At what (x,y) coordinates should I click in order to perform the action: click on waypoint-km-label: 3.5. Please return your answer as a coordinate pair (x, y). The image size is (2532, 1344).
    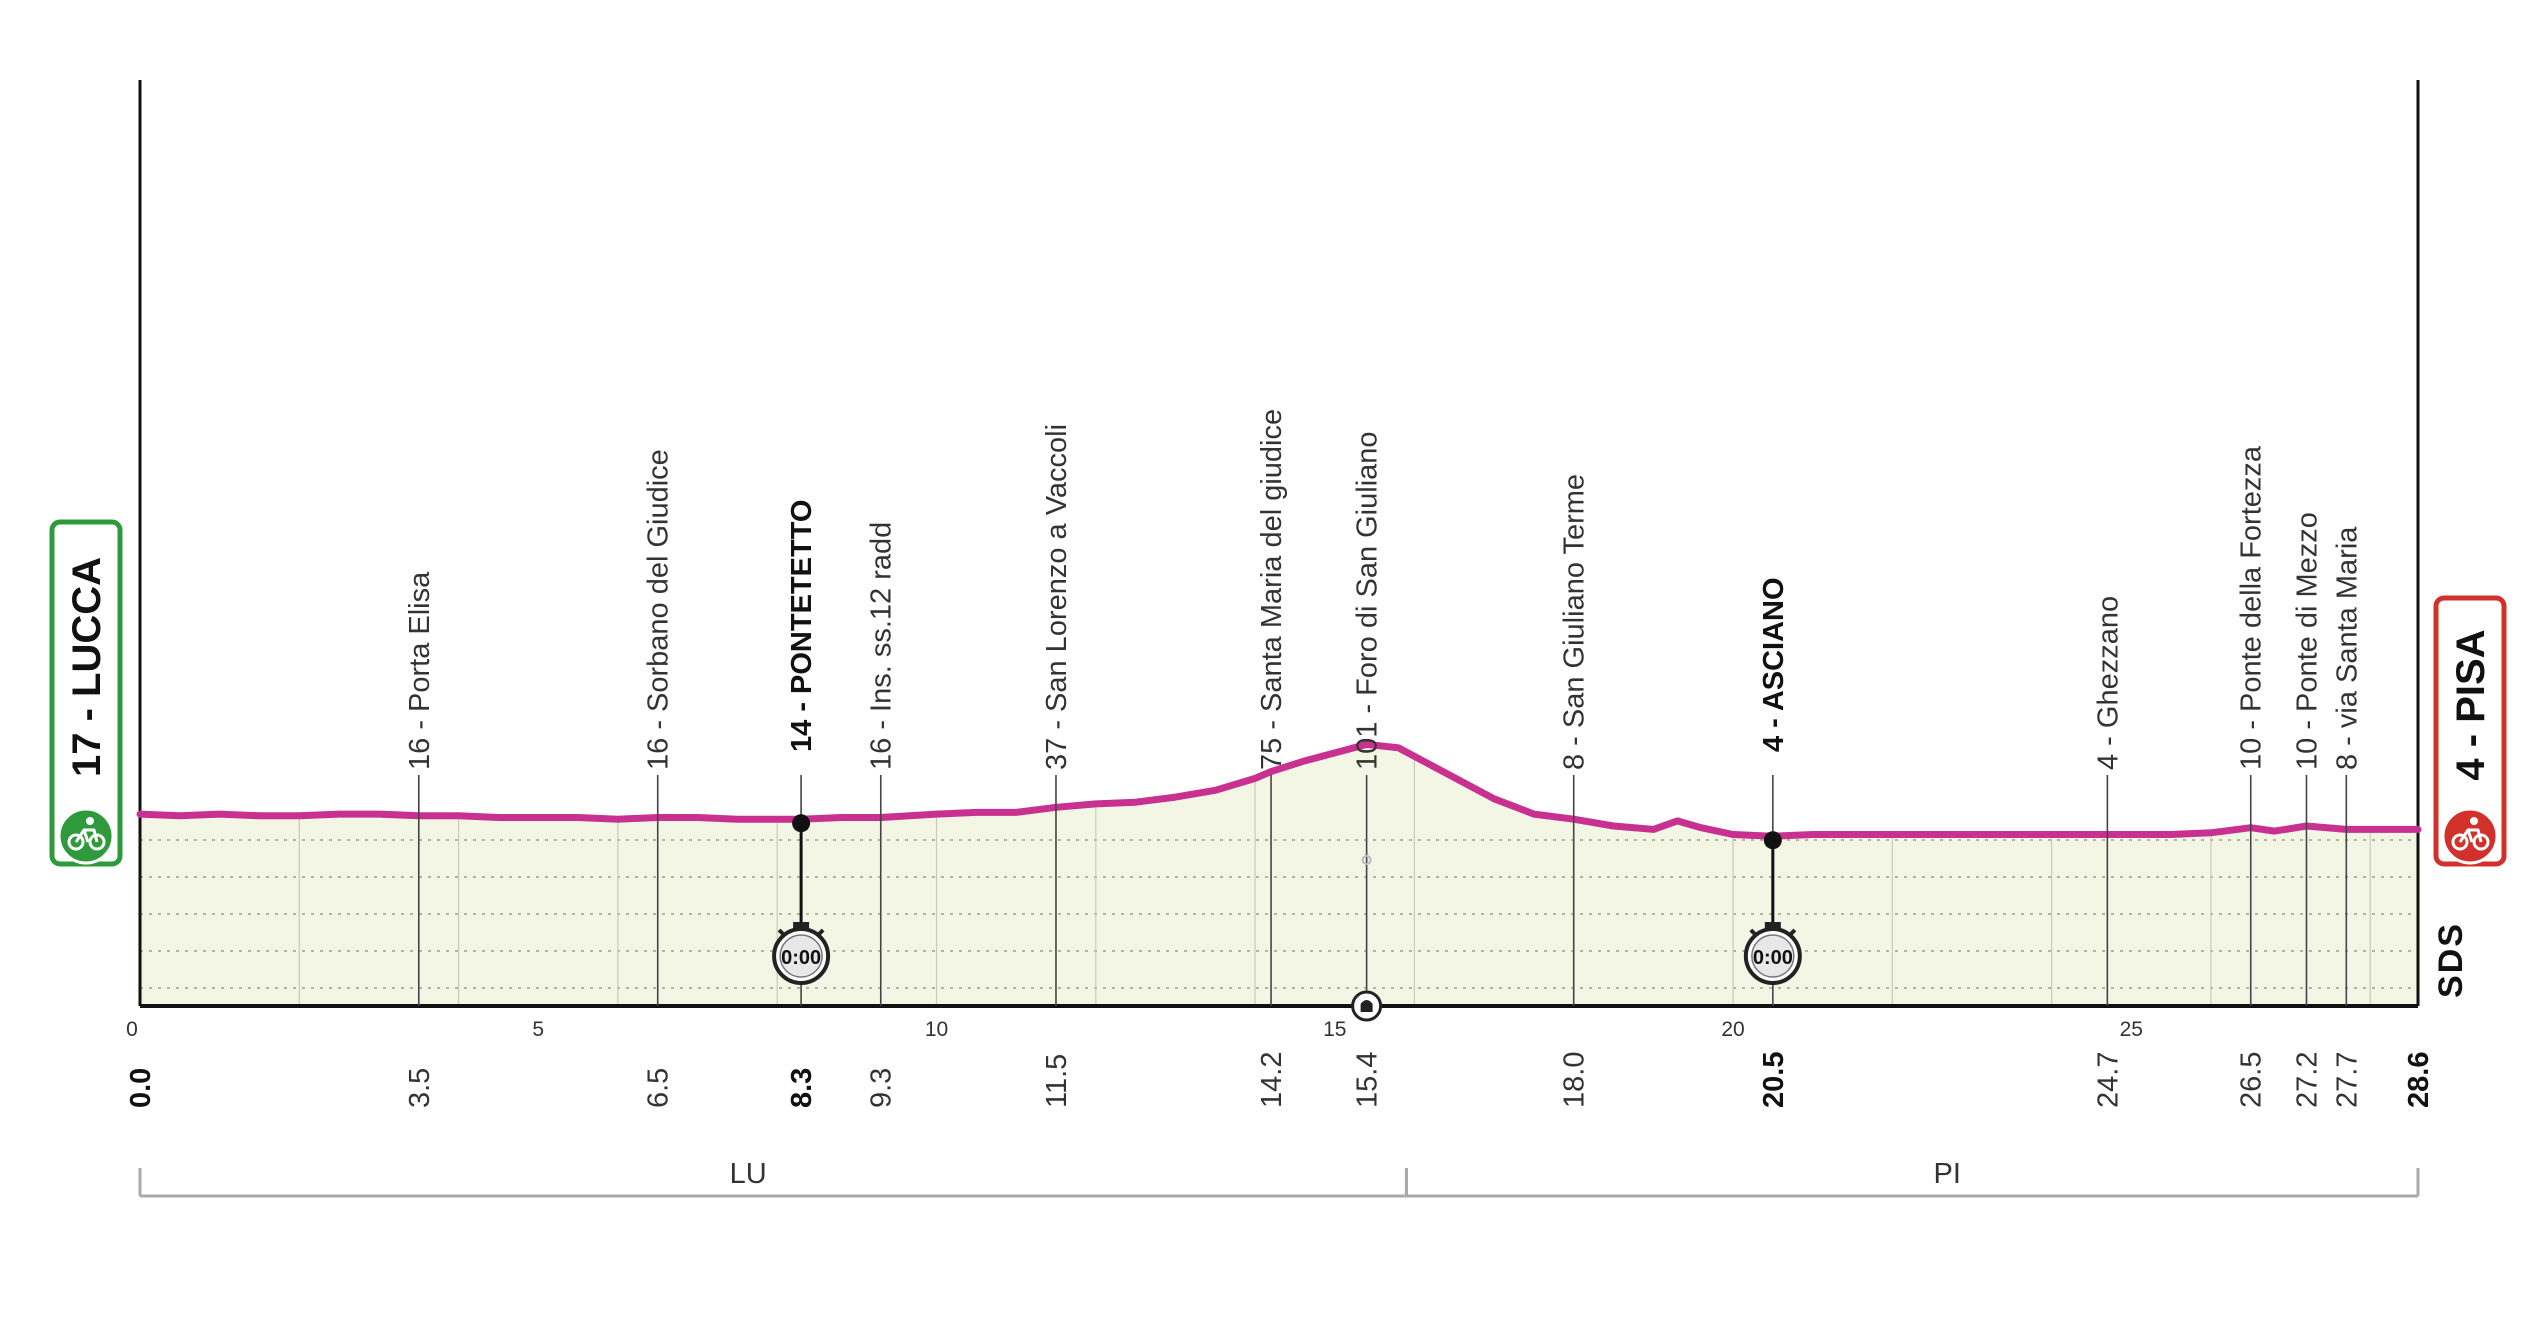
    Looking at the image, I should click on (420, 1088).